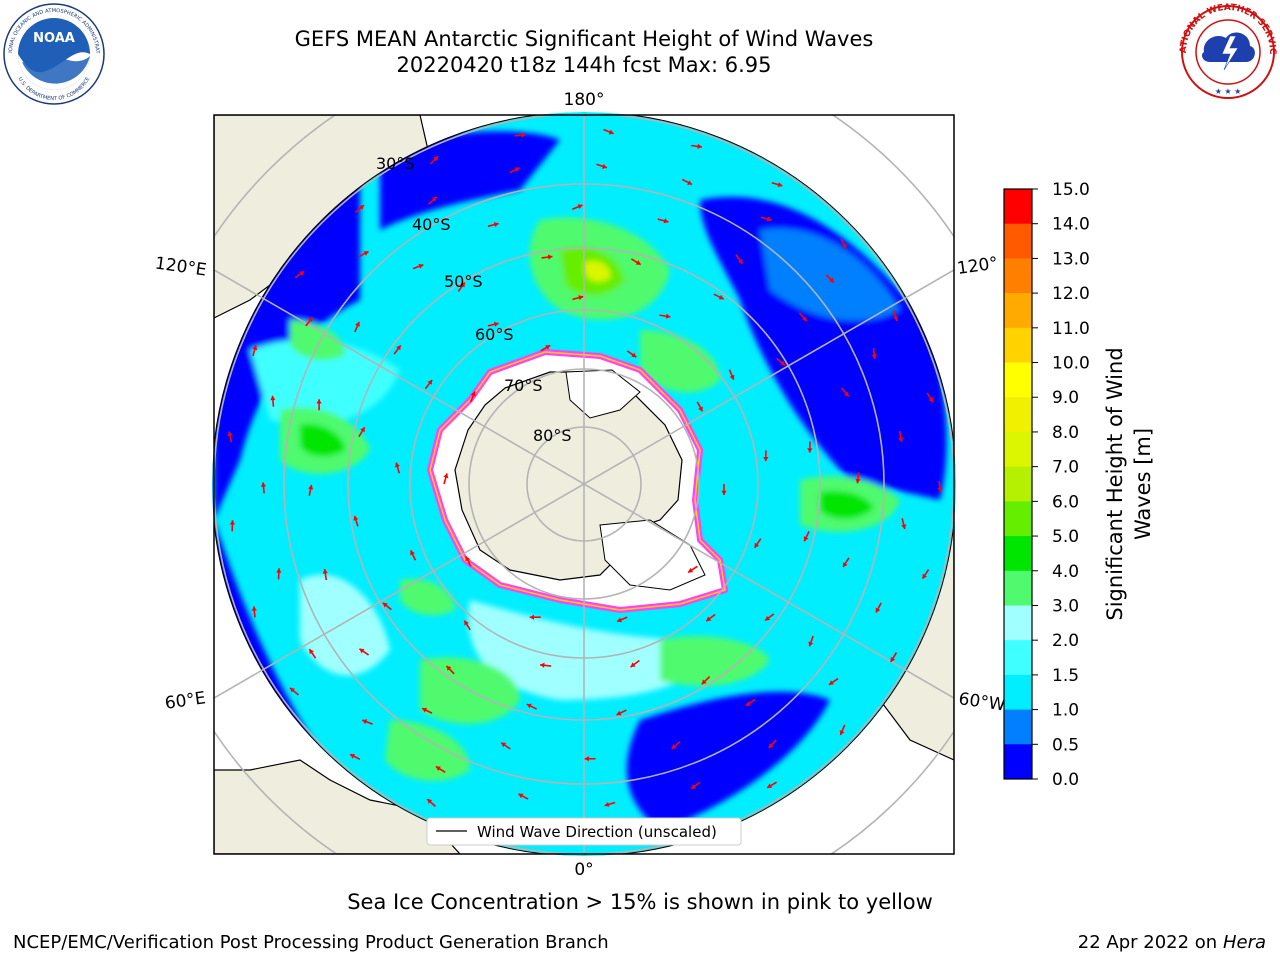 This screenshot has width=1280, height=960. I want to click on lat-label-30s: 30°S, so click(395, 163).